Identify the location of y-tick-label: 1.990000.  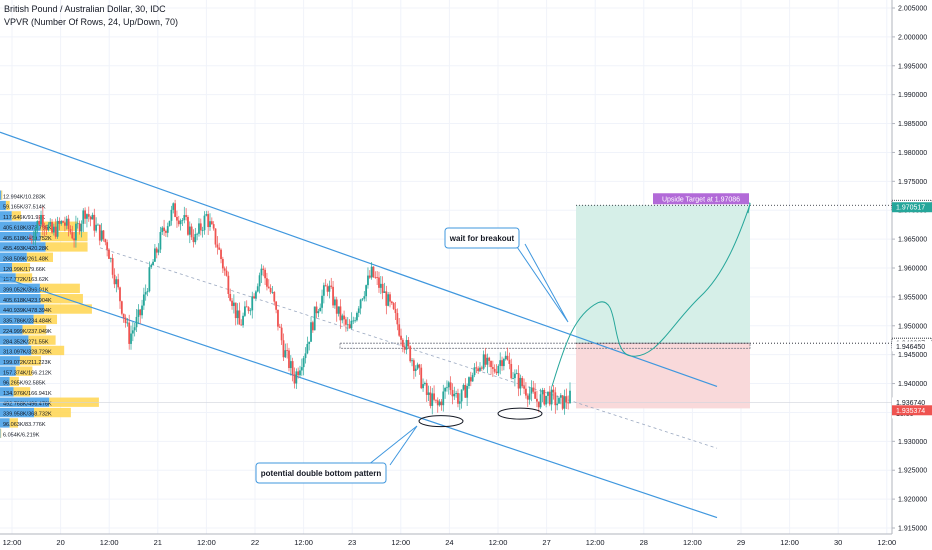
(912, 95).